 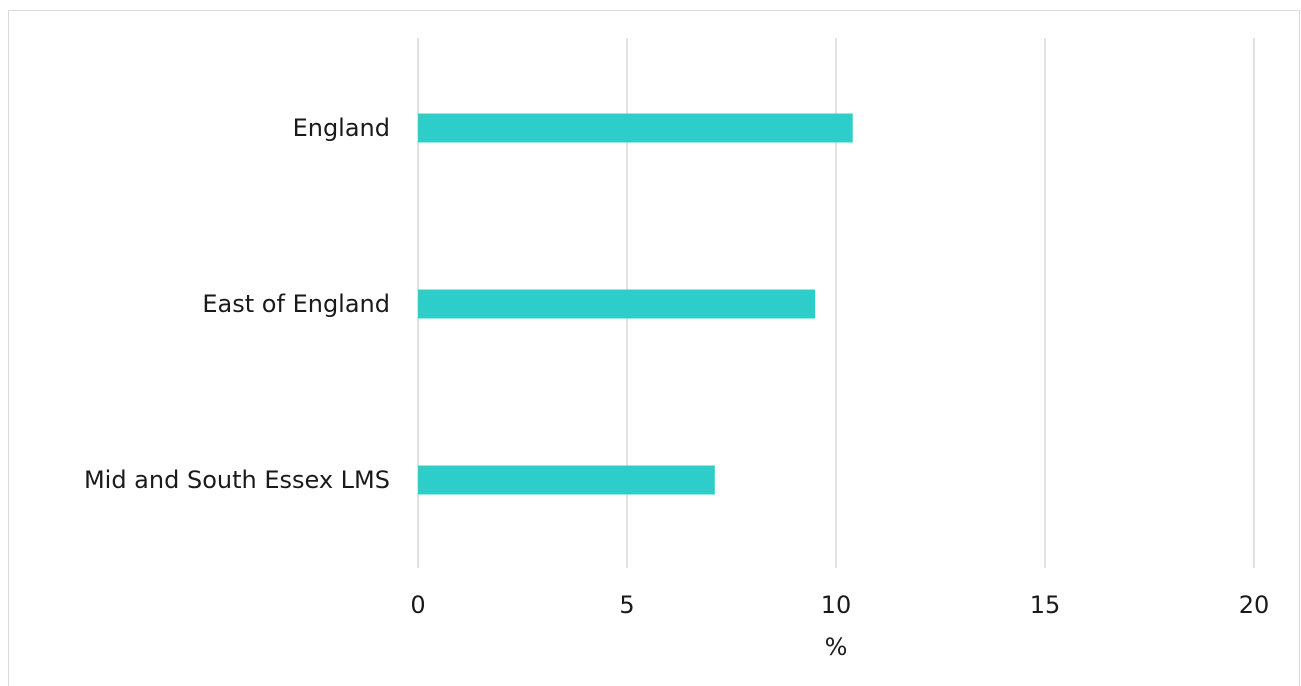 I want to click on x-tick-label: 0, so click(x=417, y=605).